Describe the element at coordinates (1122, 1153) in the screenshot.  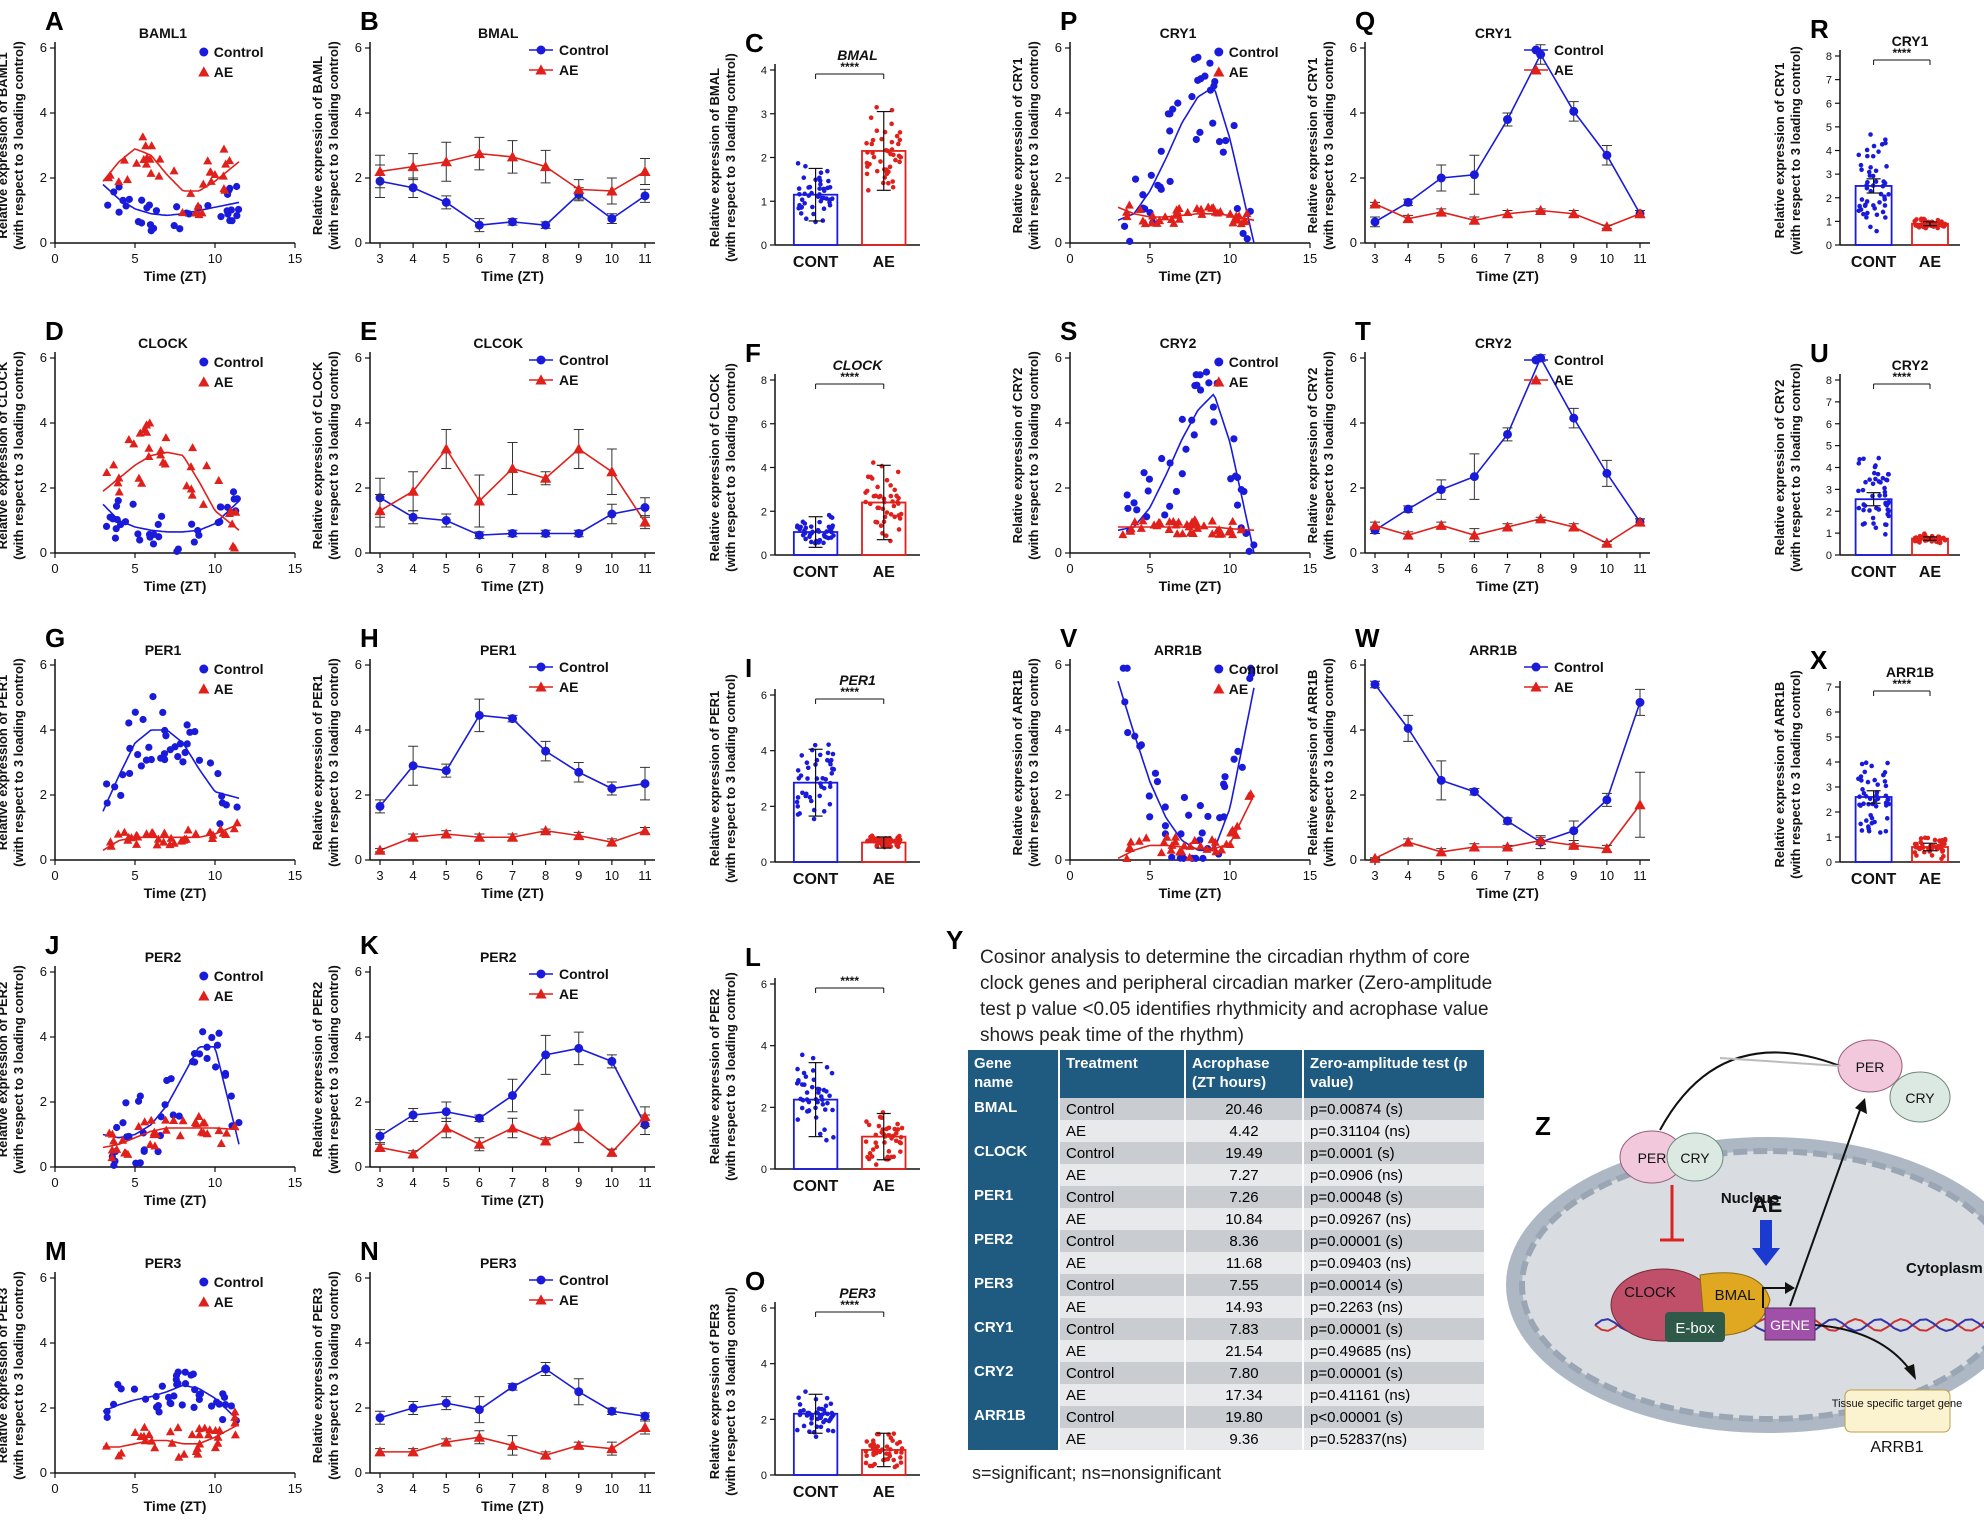
I see `table-treatment-cell: Control` at that location.